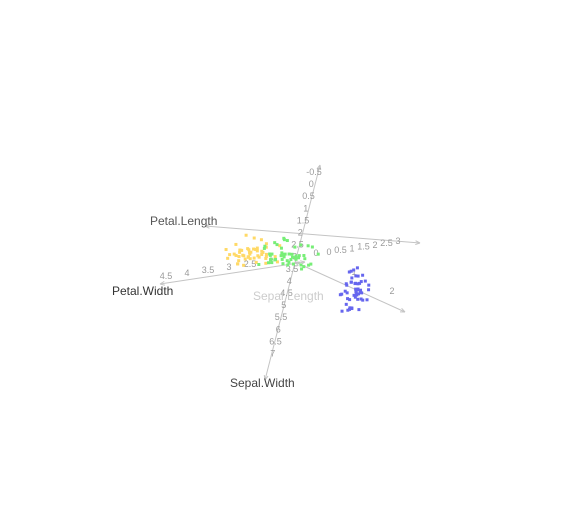 Image resolution: width=585 pixels, height=505 pixels. What do you see at coordinates (297, 264) in the screenshot?
I see `sepal-length-axis-arrowhead` at bounding box center [297, 264].